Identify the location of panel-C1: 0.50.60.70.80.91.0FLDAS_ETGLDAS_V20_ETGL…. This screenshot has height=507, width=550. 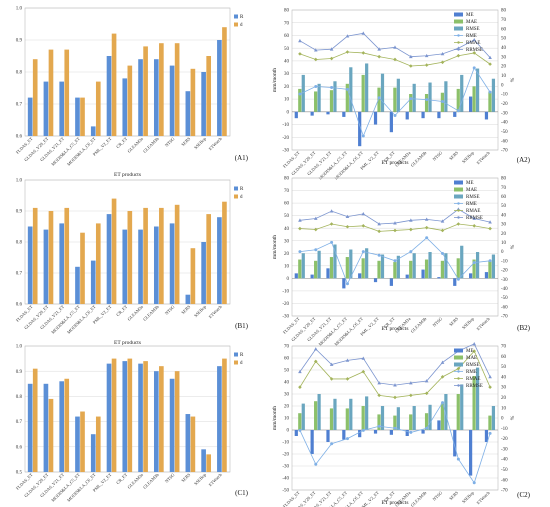
(132, 424).